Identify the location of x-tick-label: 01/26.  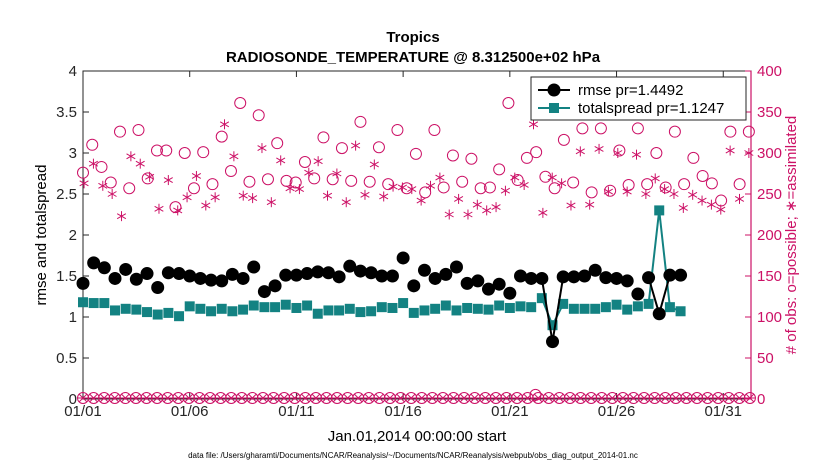
(617, 411).